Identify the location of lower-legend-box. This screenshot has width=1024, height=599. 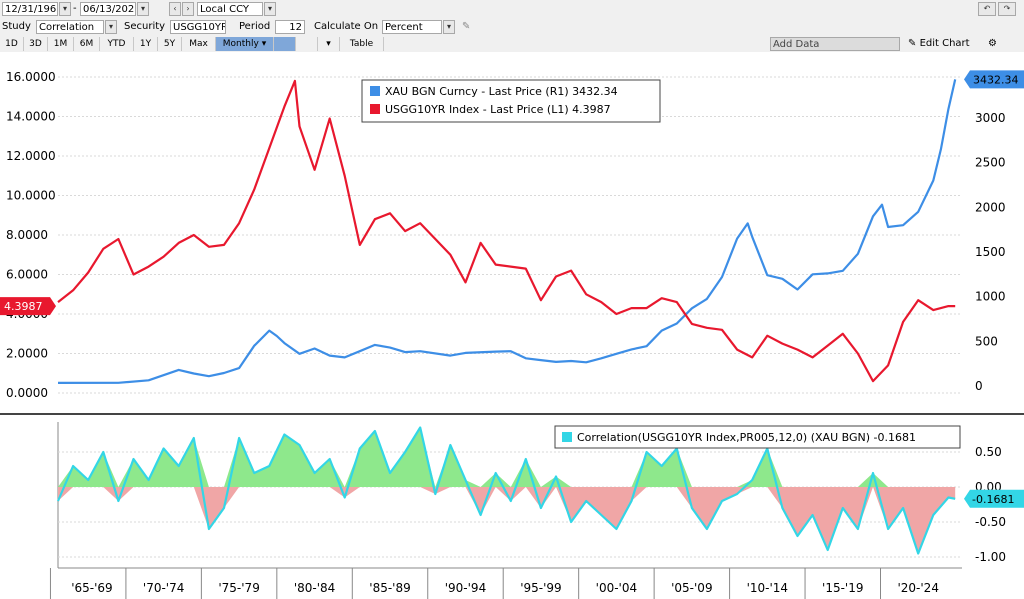
(757, 437).